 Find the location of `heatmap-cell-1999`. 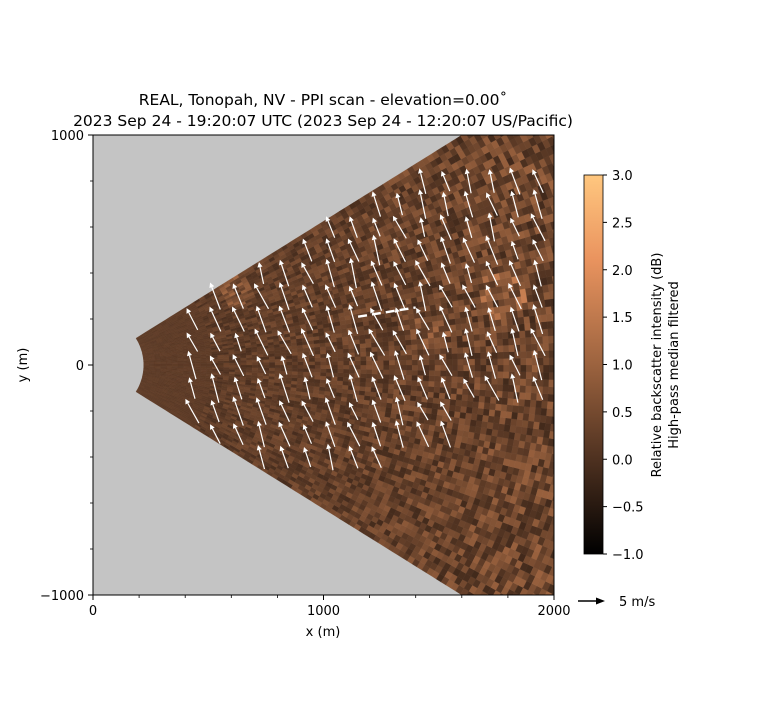

heatmap-cell-1999 is located at coordinates (306, 349).